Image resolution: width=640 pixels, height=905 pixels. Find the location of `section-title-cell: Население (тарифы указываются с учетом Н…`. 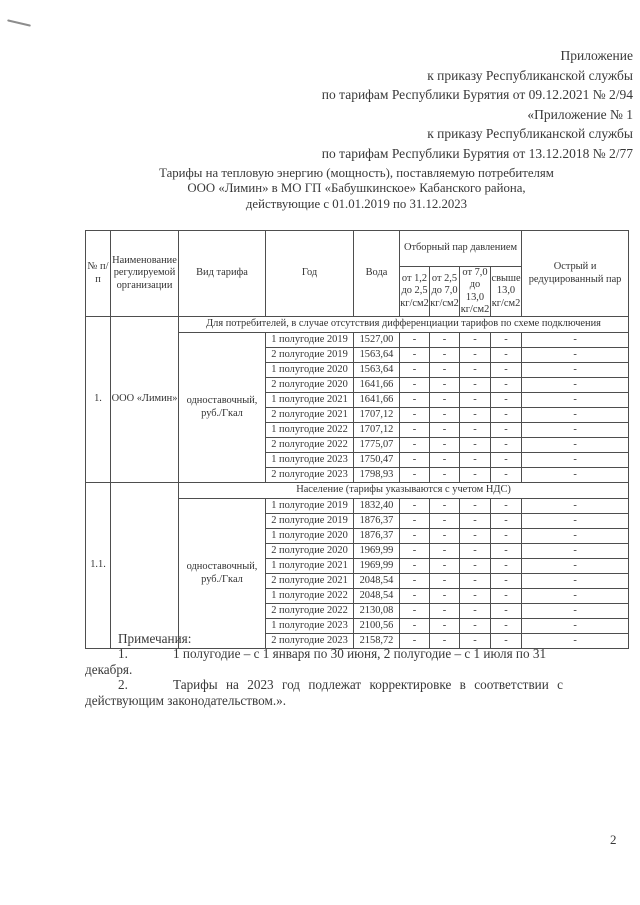

section-title-cell: Население (тарифы указываются с учетом Н… is located at coordinates (403, 491).